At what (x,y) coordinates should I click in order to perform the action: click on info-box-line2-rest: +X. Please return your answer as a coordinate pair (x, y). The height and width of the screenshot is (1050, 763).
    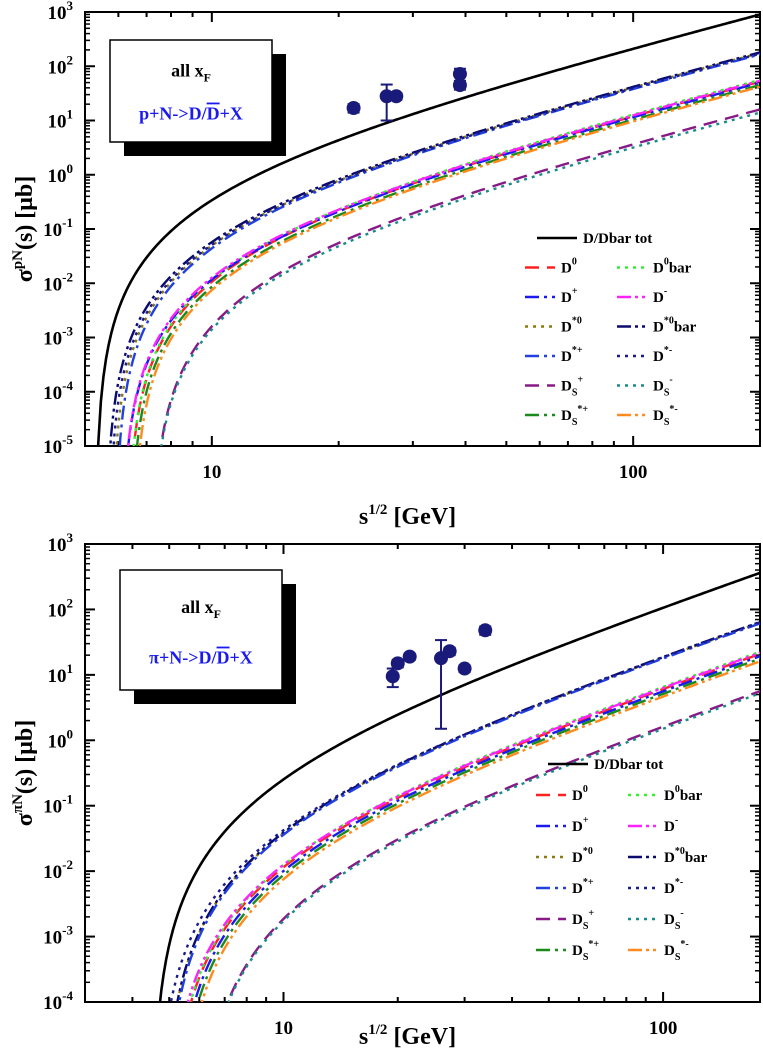
    Looking at the image, I should click on (231, 114).